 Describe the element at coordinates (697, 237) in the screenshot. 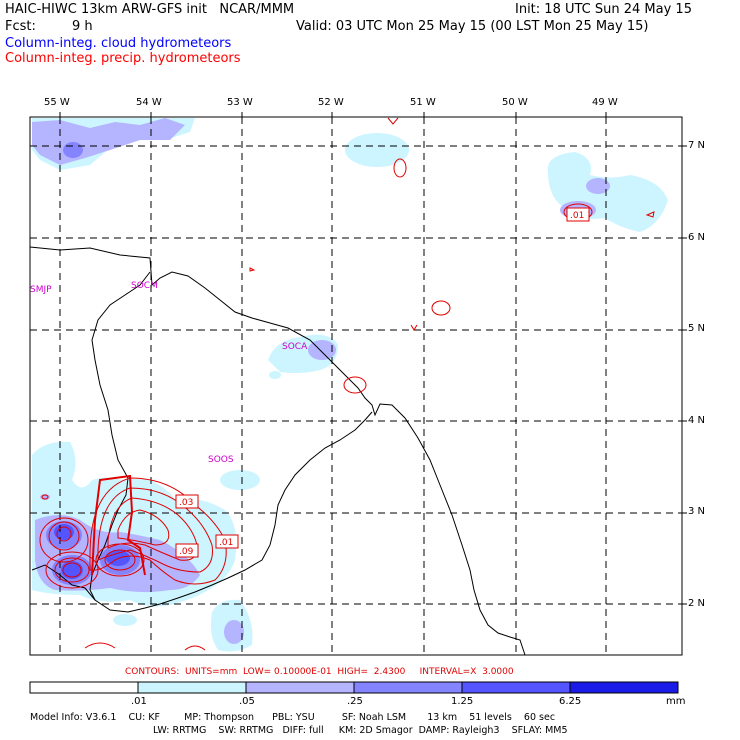

I see `lat-label-6n: 6 N` at that location.